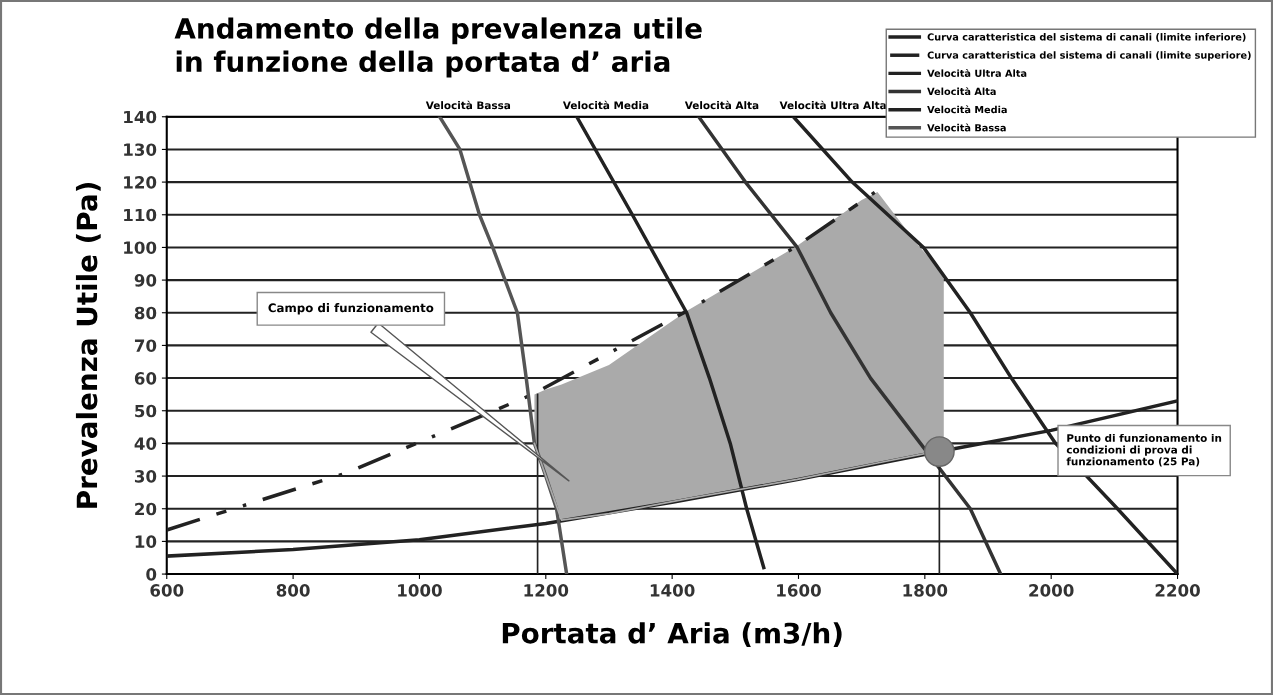  What do you see at coordinates (1177, 590) in the screenshot?
I see `x-tick-label: 2200` at bounding box center [1177, 590].